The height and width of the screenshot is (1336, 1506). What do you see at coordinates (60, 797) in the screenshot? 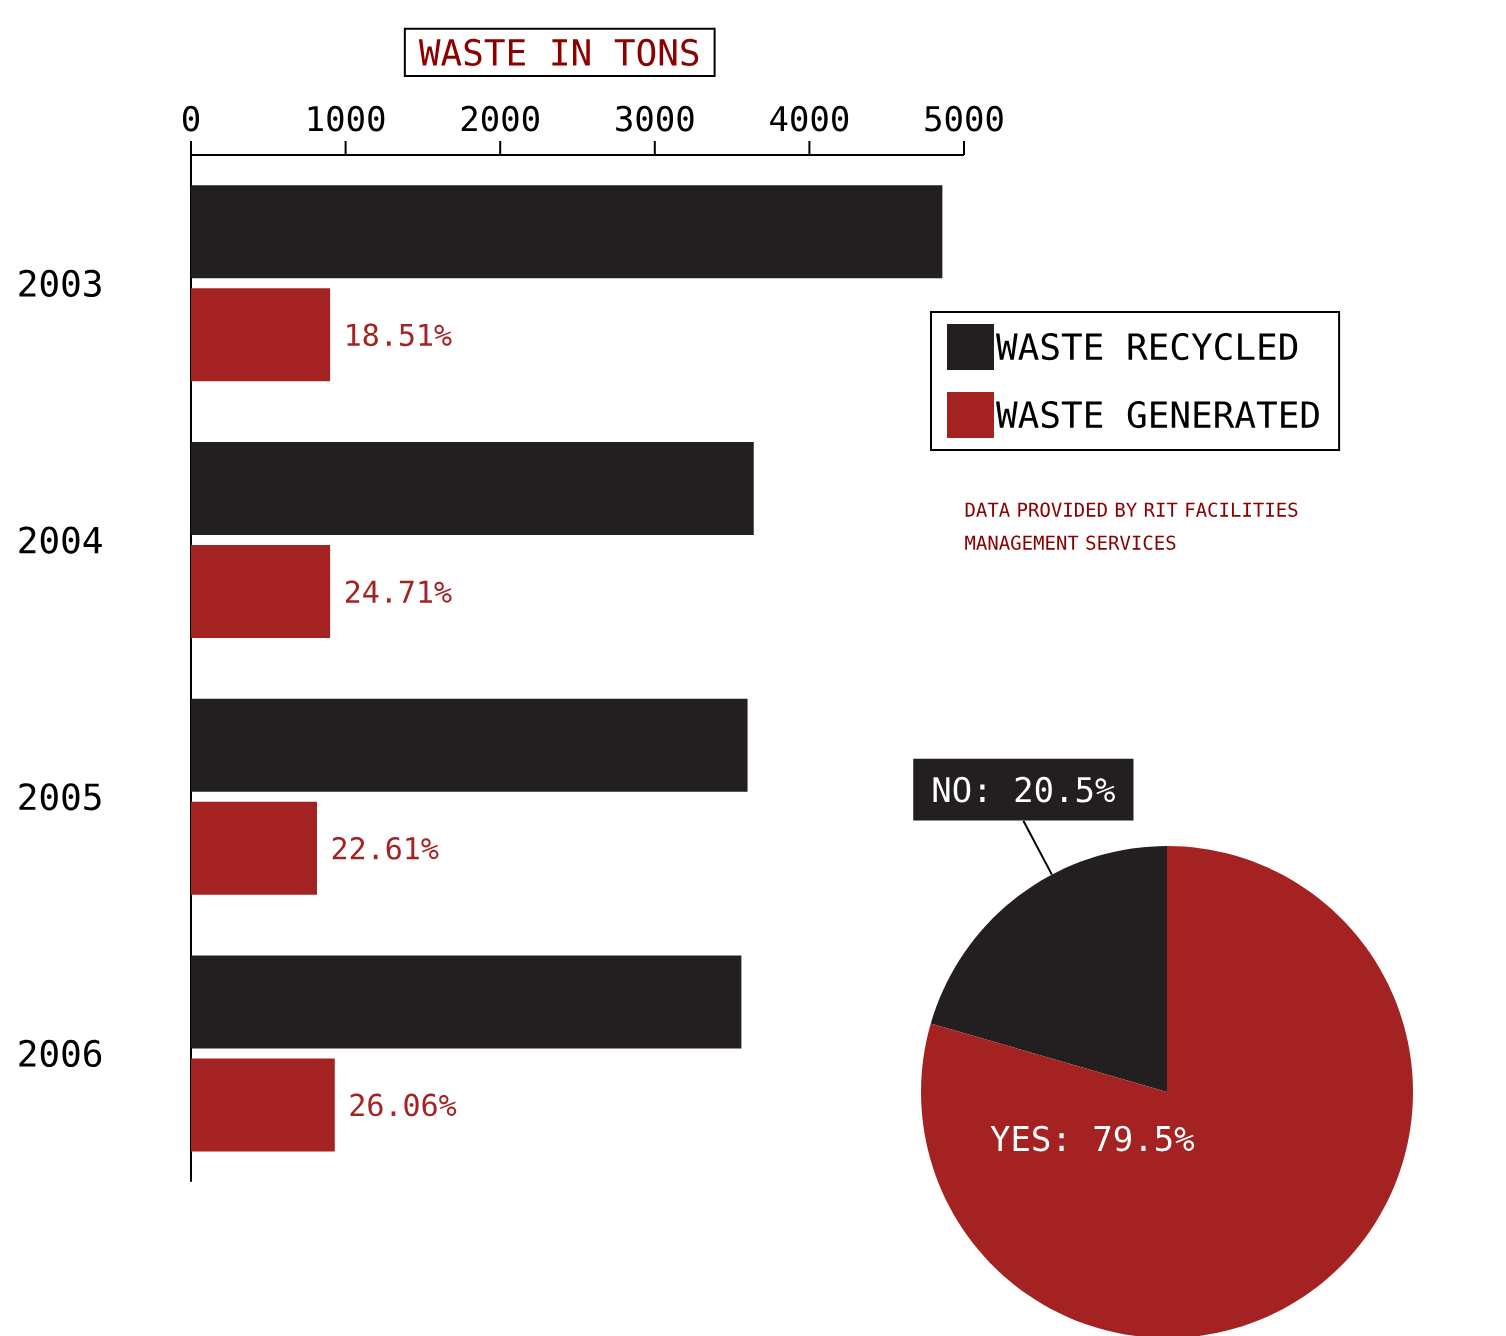
I see `y-tick-label: 2005` at bounding box center [60, 797].